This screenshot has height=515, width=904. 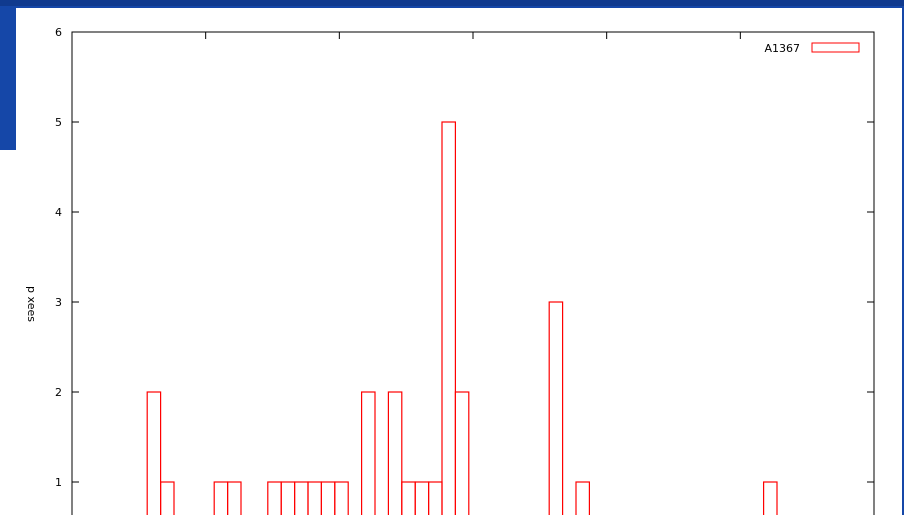 I want to click on top-band, so click(x=452, y=3).